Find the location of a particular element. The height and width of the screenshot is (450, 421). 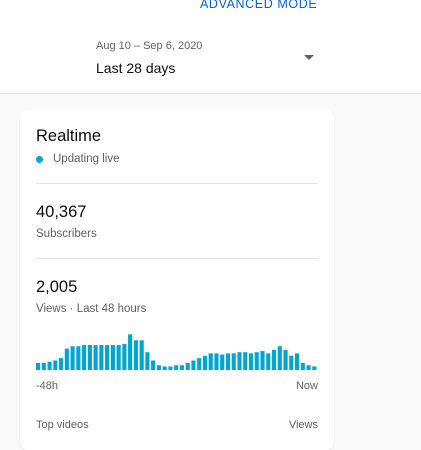

views-value: 2,005 is located at coordinates (57, 287).